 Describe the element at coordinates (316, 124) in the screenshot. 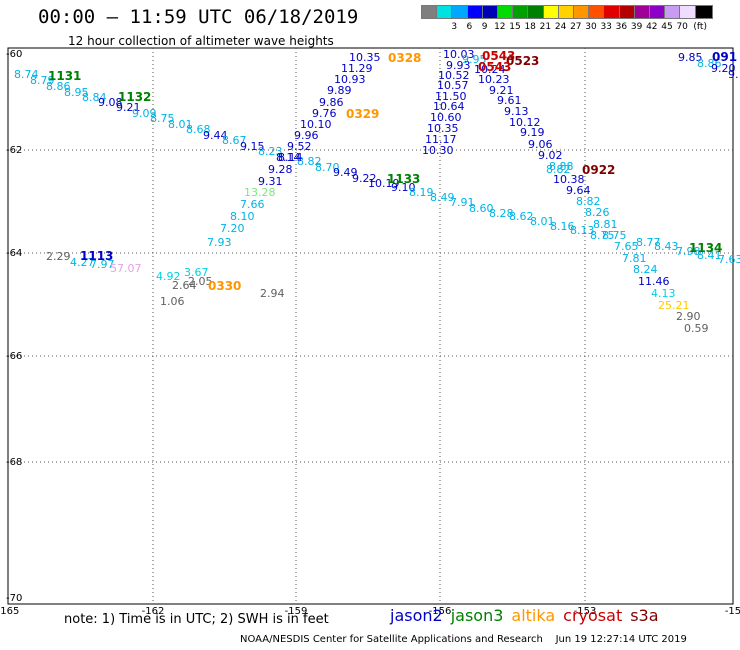

I see `wave-height-label: 10.10` at that location.